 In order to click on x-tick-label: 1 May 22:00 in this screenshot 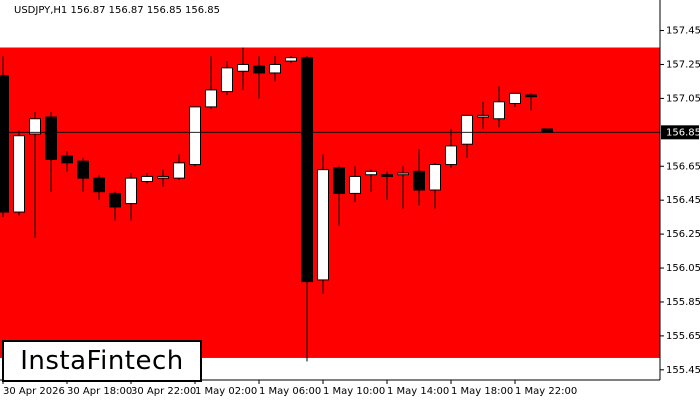, I will do `click(546, 391)`.